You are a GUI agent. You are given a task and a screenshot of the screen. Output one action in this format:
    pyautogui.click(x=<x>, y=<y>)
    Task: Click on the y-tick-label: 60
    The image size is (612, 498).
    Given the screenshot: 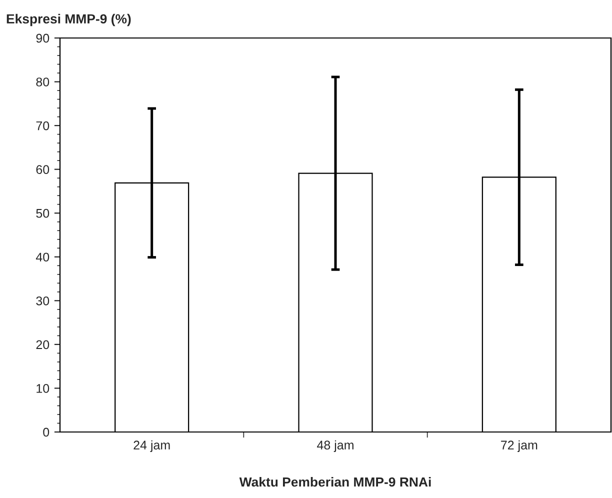 What is the action you would take?
    pyautogui.click(x=43, y=169)
    